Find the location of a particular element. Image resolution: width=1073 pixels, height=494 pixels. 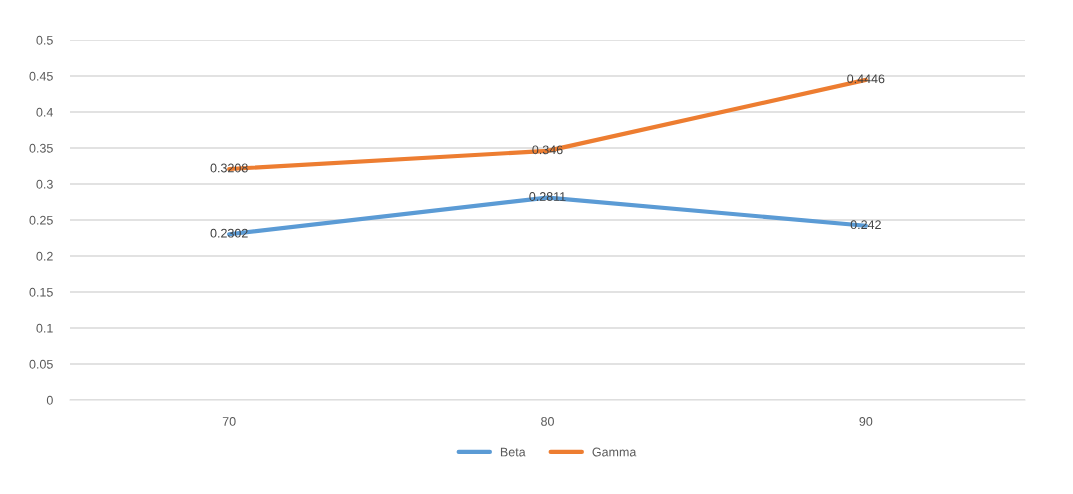

x-tick-label: 70 is located at coordinates (229, 421).